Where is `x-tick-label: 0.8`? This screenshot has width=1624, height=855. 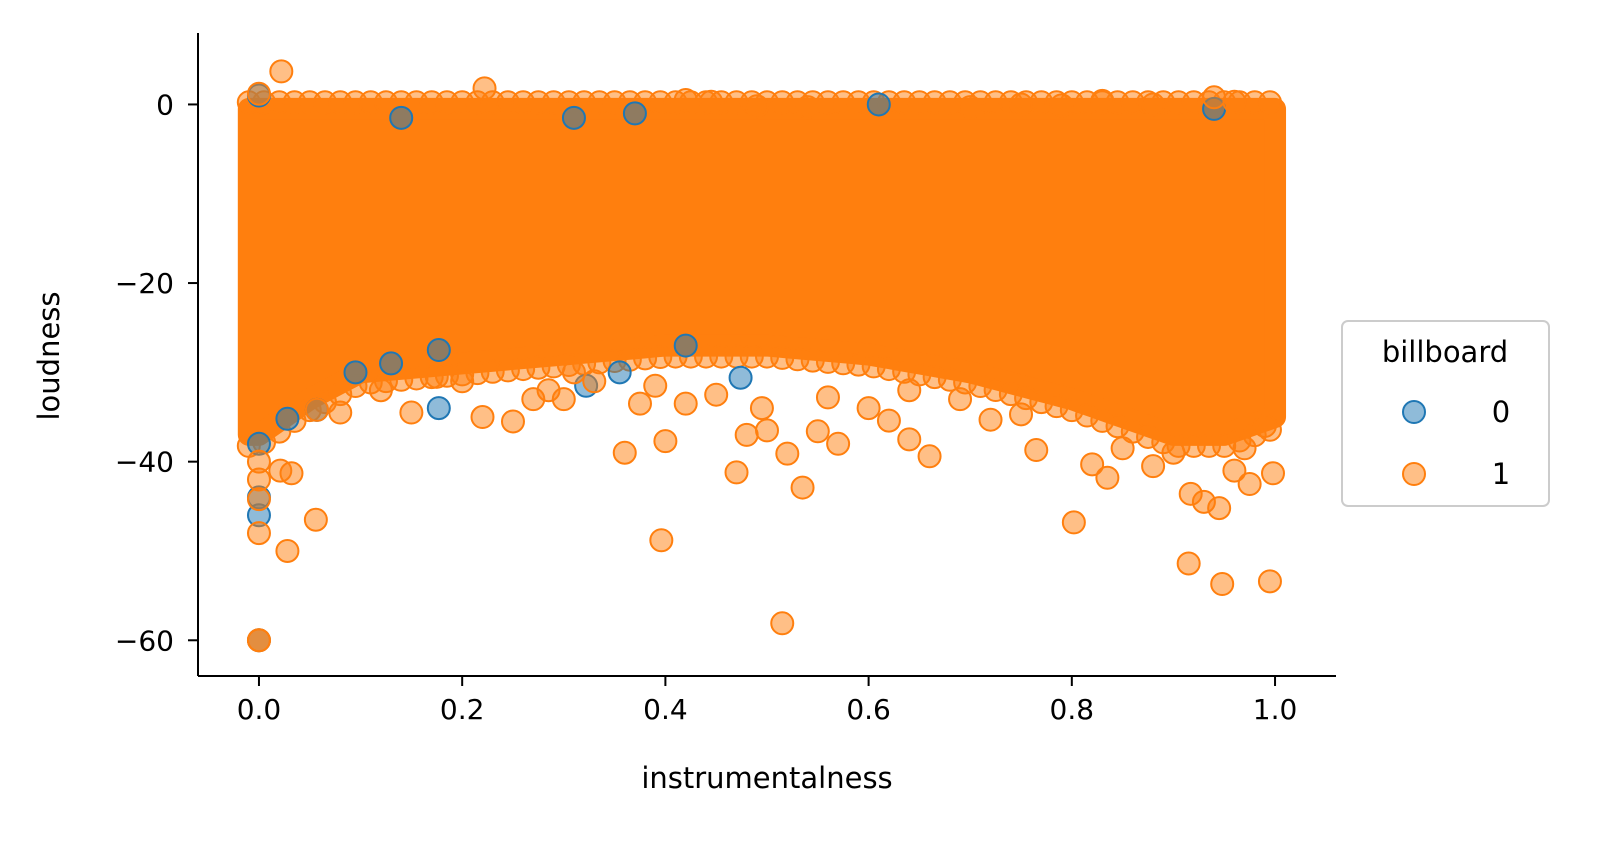 x-tick-label: 0.8 is located at coordinates (1072, 709).